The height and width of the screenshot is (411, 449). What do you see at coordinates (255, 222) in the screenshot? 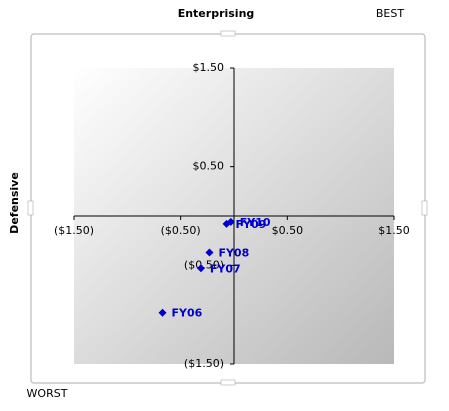
I see `point-label: FY10` at bounding box center [255, 222].